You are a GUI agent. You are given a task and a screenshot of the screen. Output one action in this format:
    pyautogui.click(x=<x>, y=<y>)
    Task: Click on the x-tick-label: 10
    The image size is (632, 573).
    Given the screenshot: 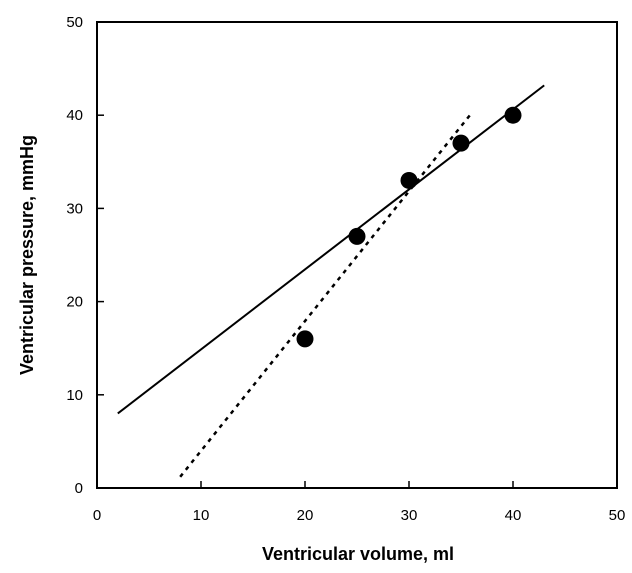 What is the action you would take?
    pyautogui.click(x=201, y=515)
    